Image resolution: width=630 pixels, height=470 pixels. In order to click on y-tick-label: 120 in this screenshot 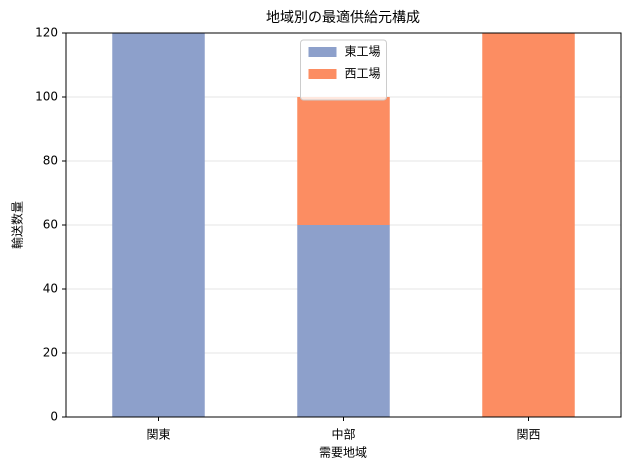, I will do `click(46, 33)`.